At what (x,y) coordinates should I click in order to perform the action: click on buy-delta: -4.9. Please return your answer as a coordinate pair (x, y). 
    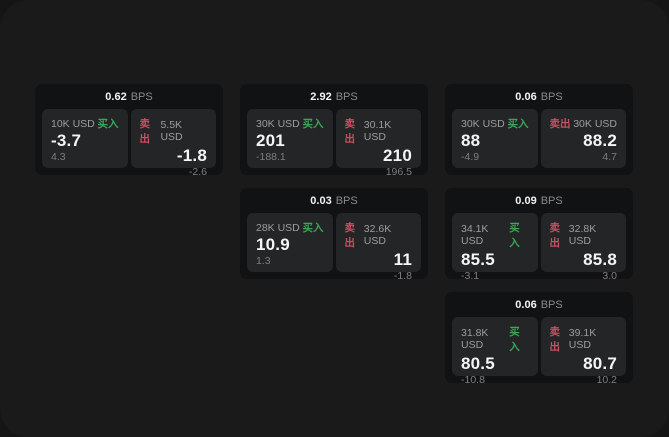
    Looking at the image, I should click on (470, 157).